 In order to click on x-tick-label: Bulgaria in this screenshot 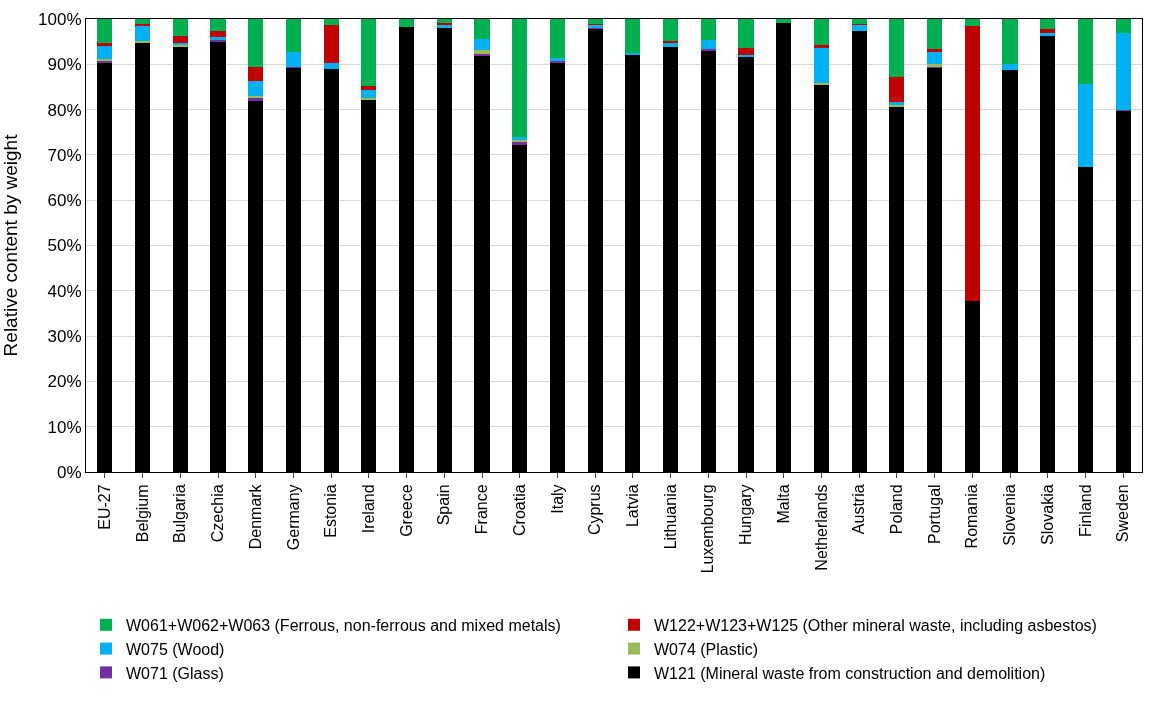, I will do `click(180, 514)`.